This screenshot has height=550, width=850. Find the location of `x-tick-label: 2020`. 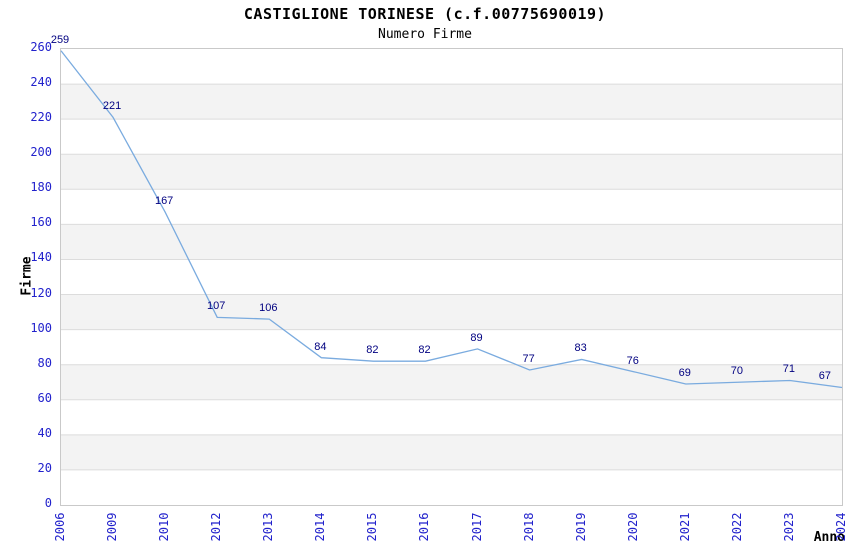

x-tick-label: 2020 is located at coordinates (632, 527).